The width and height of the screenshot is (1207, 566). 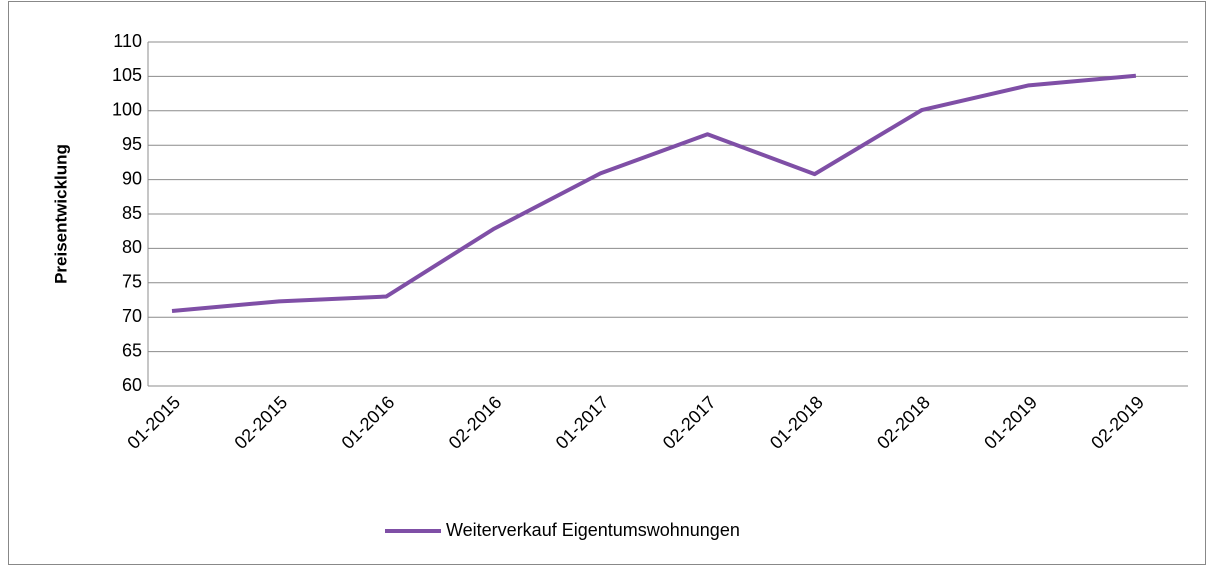 I want to click on y-tick-label: 65, so click(x=132, y=350).